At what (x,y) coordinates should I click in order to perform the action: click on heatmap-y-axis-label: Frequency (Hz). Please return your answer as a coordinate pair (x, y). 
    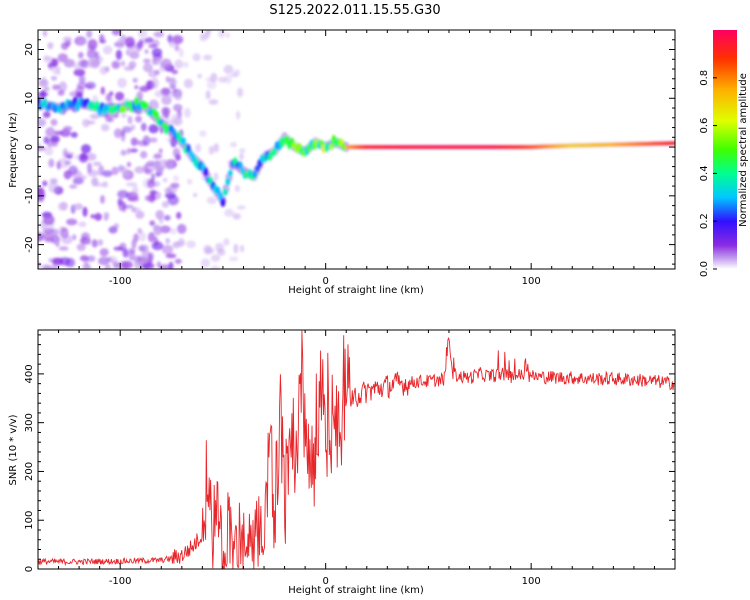
    Looking at the image, I should click on (13, 150).